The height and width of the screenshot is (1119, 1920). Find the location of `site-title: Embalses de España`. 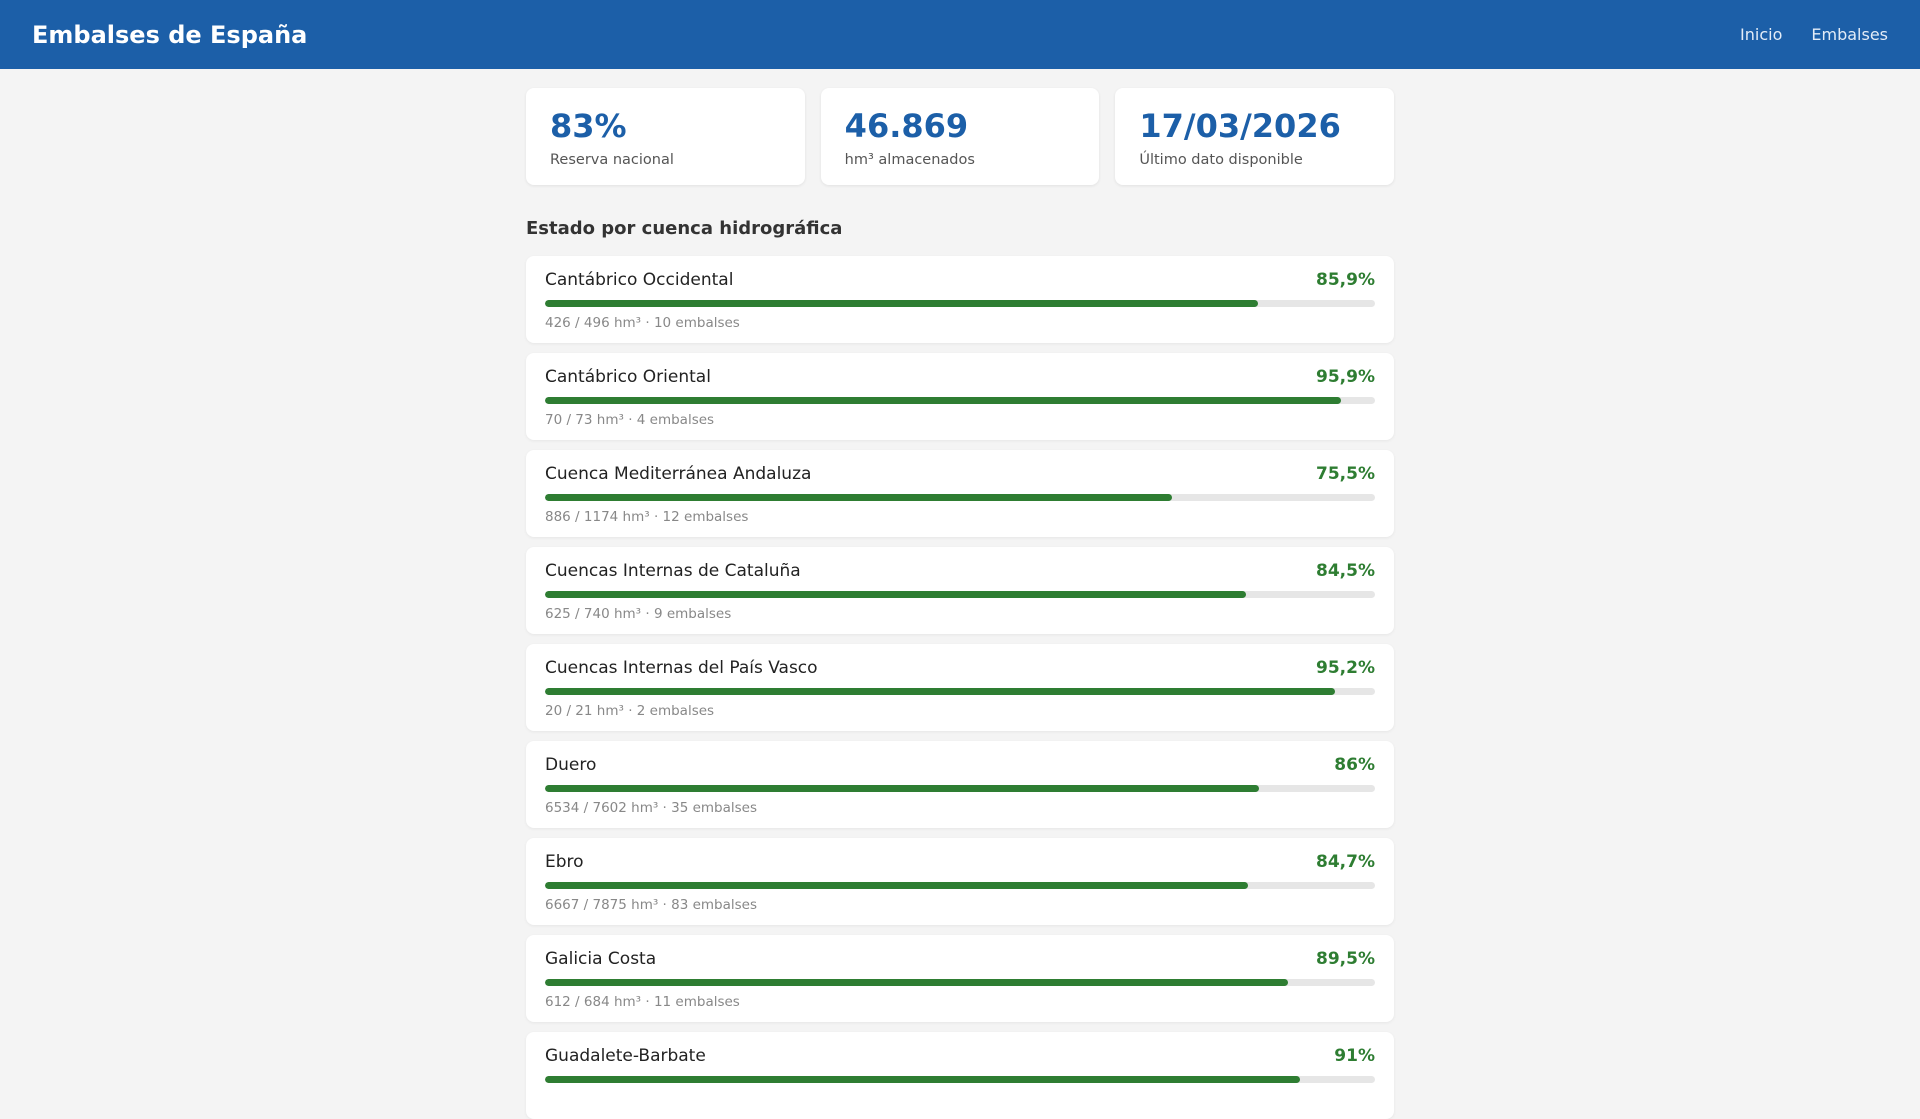

site-title: Embalses de España is located at coordinates (170, 34).